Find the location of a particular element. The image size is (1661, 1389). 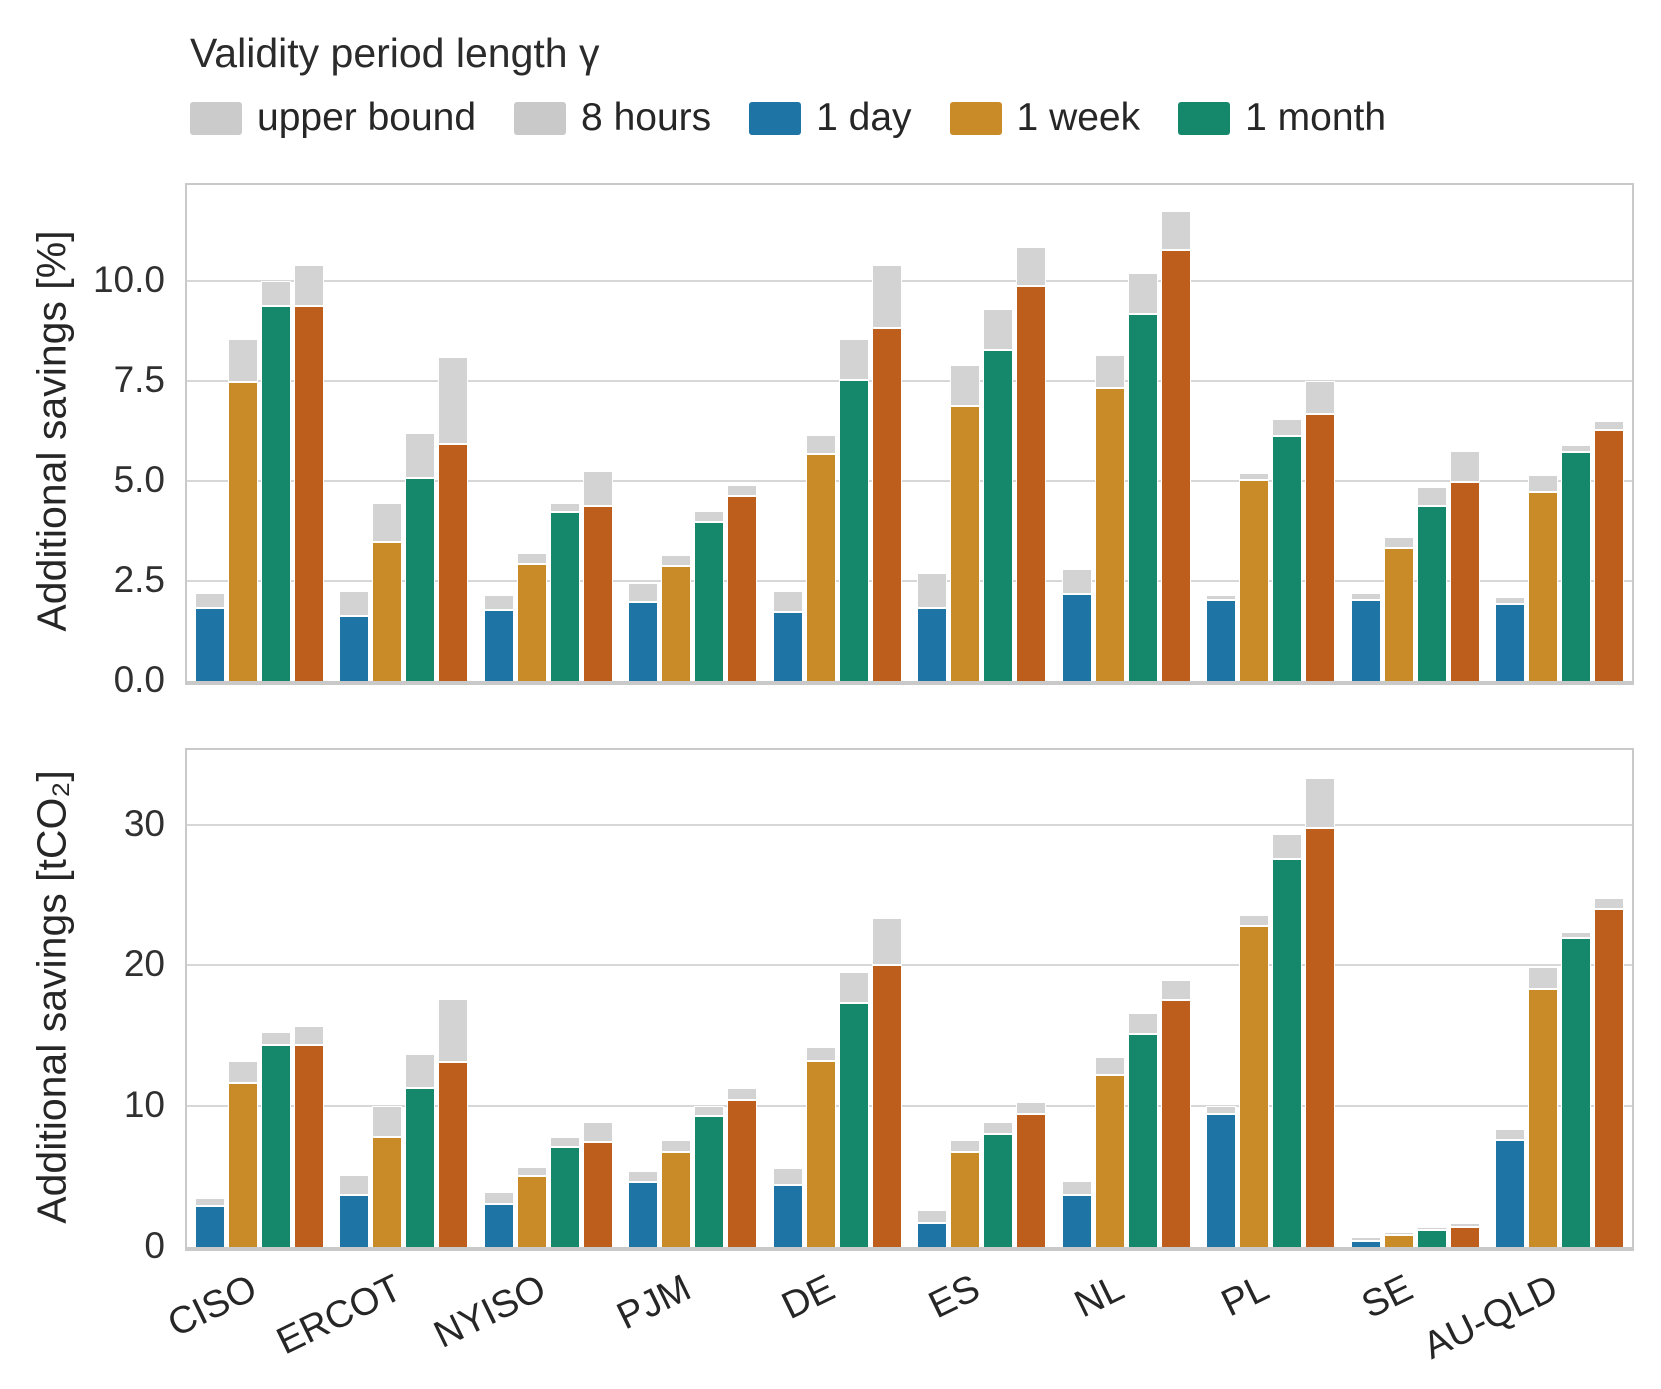

bar-ES-1-month is located at coordinates (998, 515).